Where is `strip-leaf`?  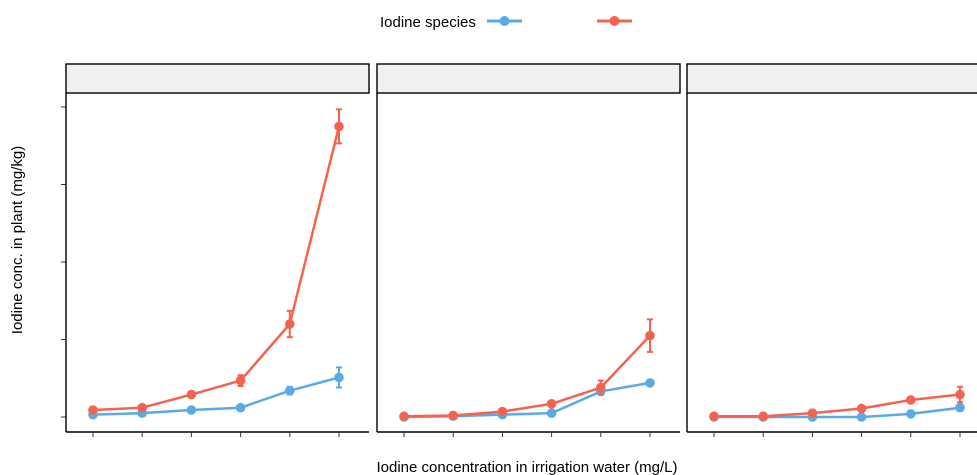
strip-leaf is located at coordinates (831, 78).